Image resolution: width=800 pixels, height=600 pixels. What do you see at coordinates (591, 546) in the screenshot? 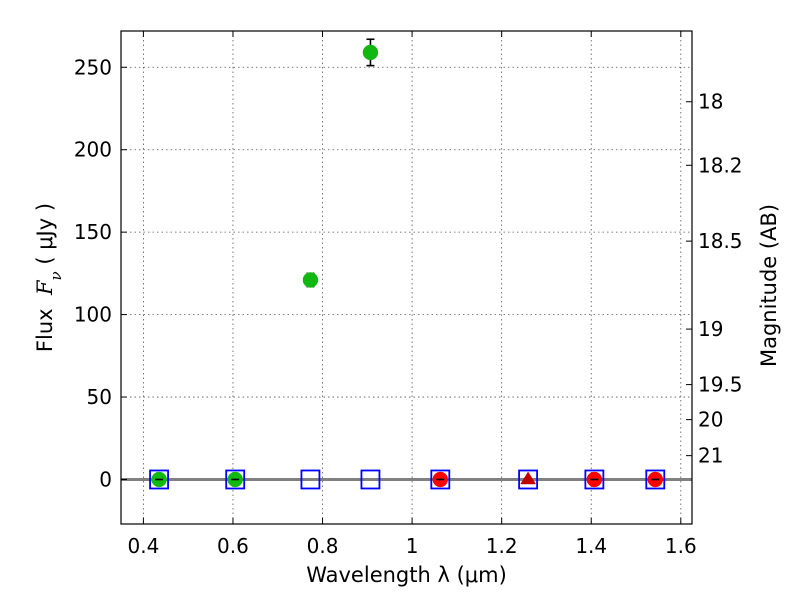
I see `x-tick-label: 1.4` at bounding box center [591, 546].